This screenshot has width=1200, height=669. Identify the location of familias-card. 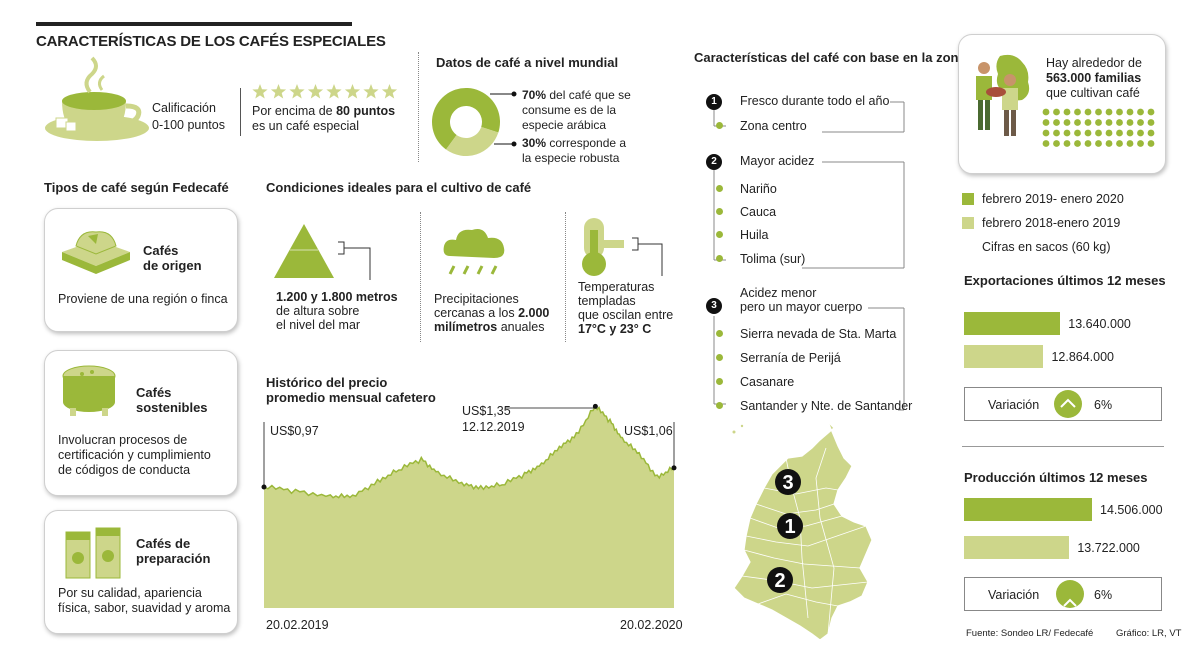
(1062, 104).